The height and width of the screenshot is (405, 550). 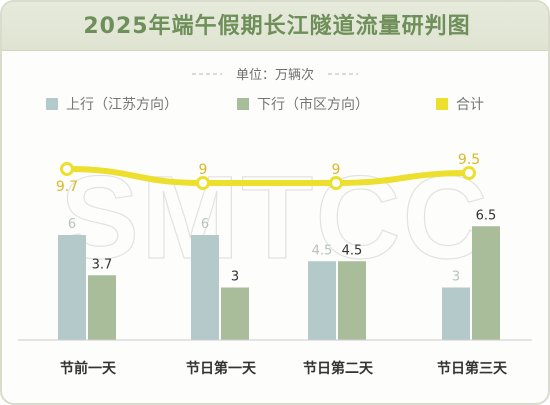 What do you see at coordinates (472, 368) in the screenshot?
I see `x-tick-label: 节日第三天` at bounding box center [472, 368].